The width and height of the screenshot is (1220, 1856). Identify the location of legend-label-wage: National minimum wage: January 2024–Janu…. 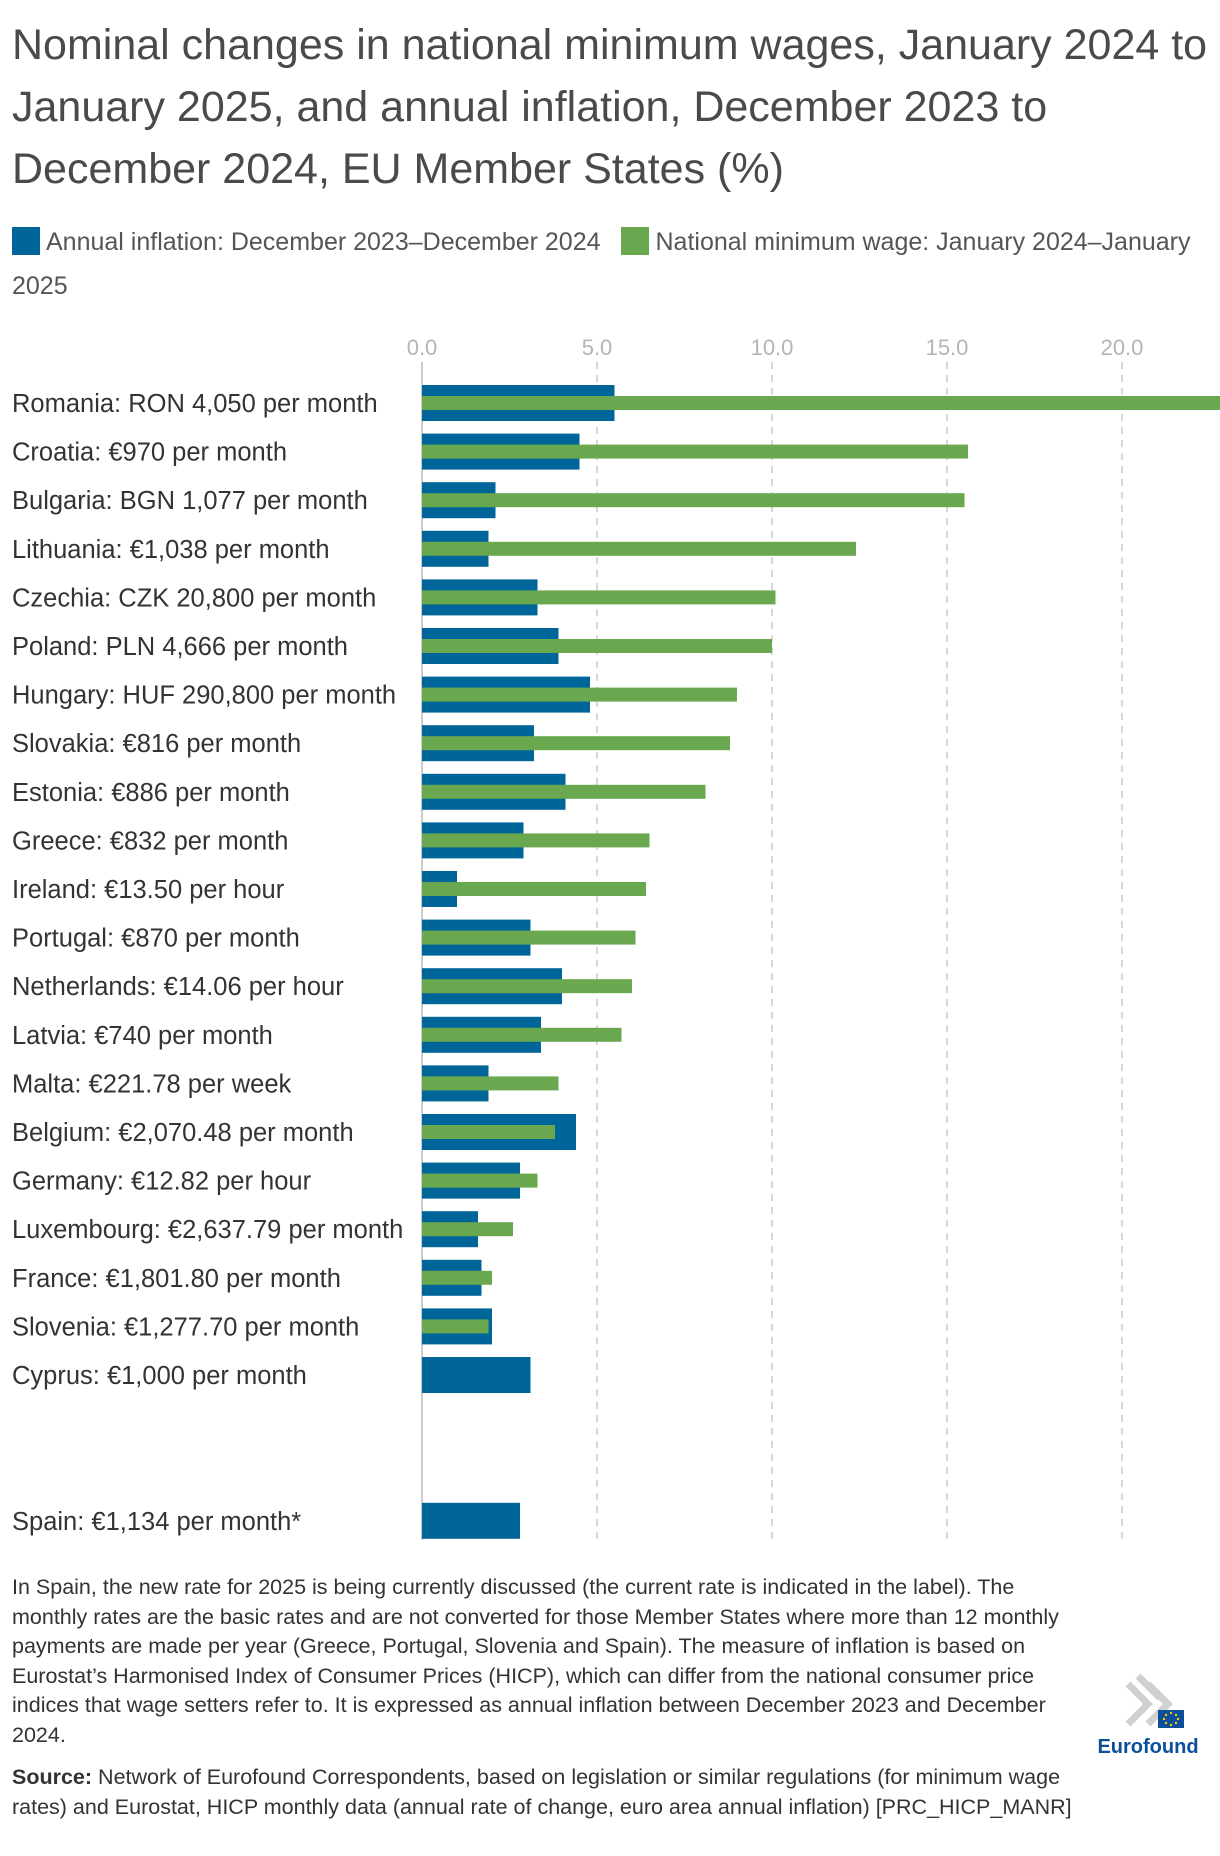
(601, 264).